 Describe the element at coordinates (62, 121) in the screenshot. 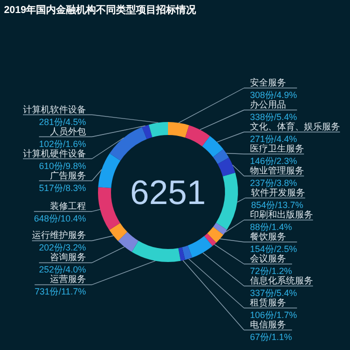

I see `data-label: 281份/4.5%` at that location.